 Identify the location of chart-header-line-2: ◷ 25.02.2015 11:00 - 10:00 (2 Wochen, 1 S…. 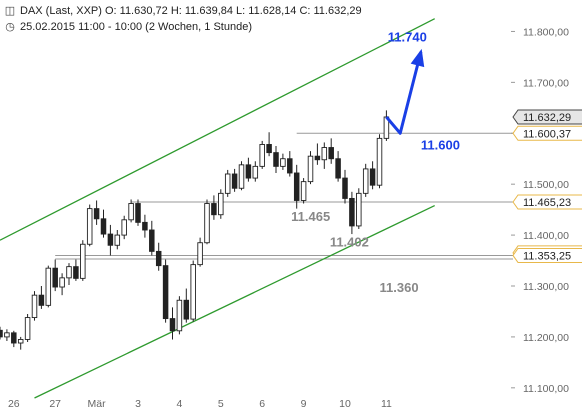
(128, 26).